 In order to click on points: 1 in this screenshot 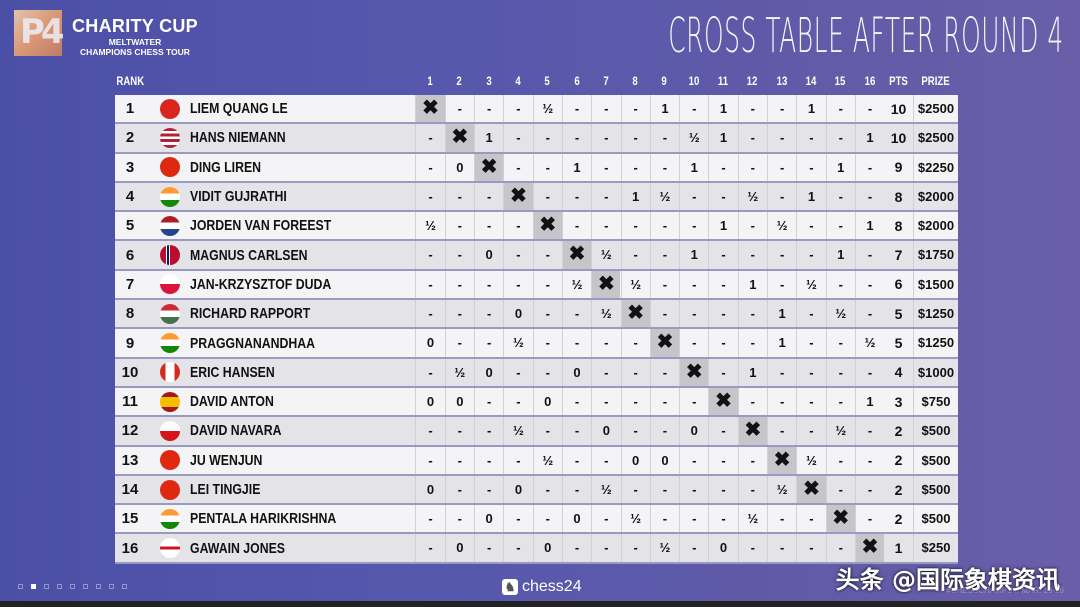, I will do `click(898, 548)`.